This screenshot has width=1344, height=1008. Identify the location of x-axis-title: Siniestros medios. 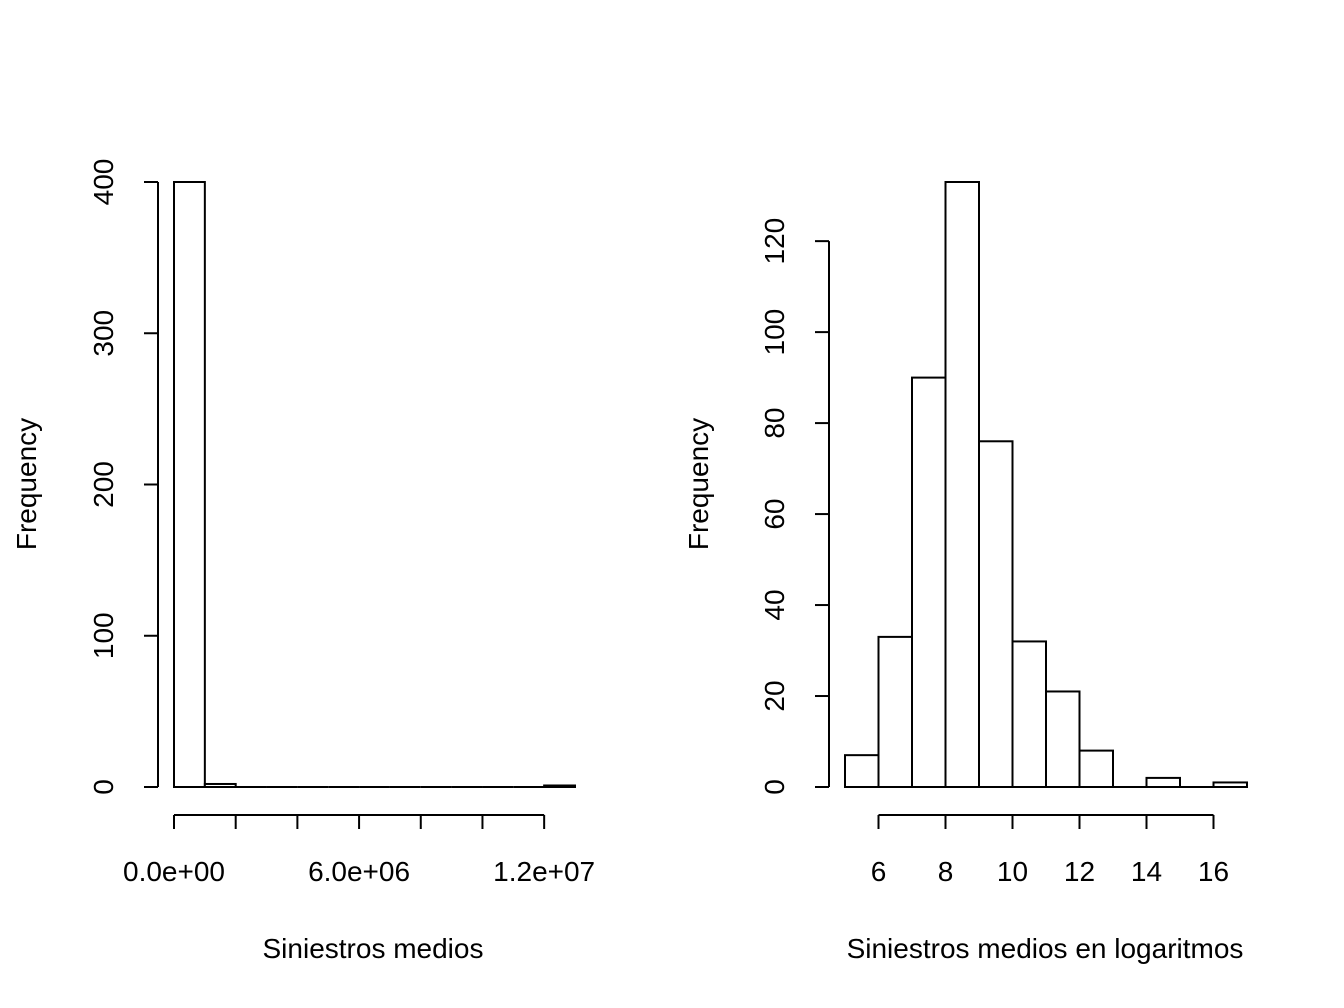
(373, 948).